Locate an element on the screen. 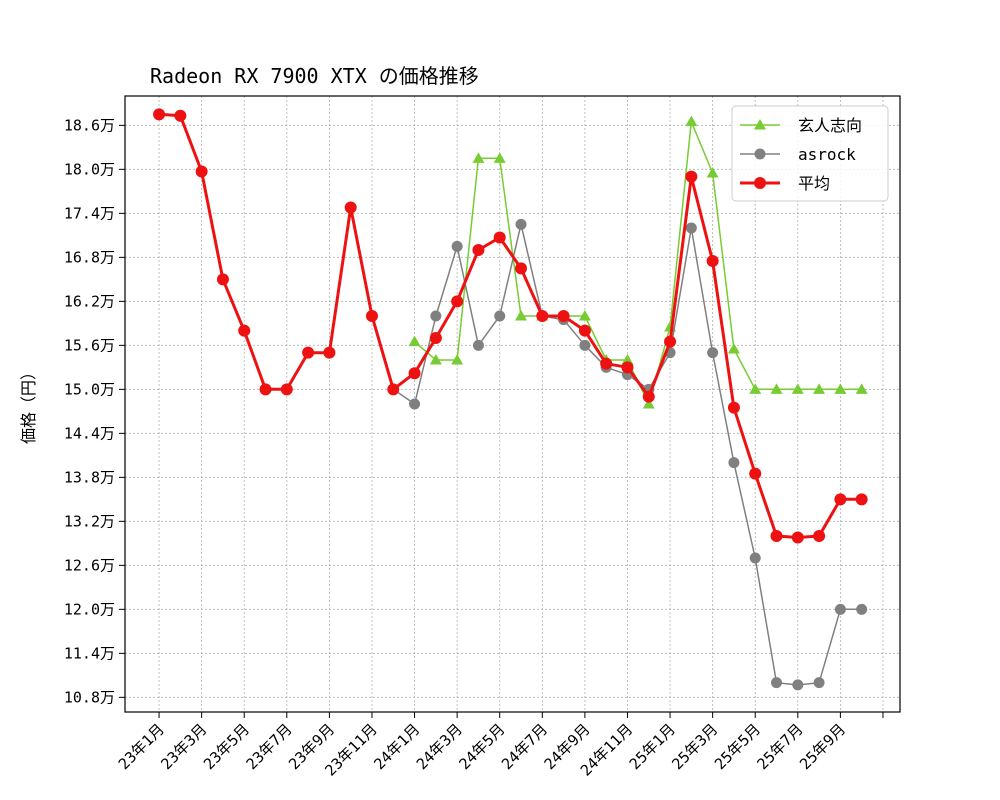 Image resolution: width=1000 pixels, height=800 pixels. y-tick-label: 12.0万 is located at coordinates (89, 609).